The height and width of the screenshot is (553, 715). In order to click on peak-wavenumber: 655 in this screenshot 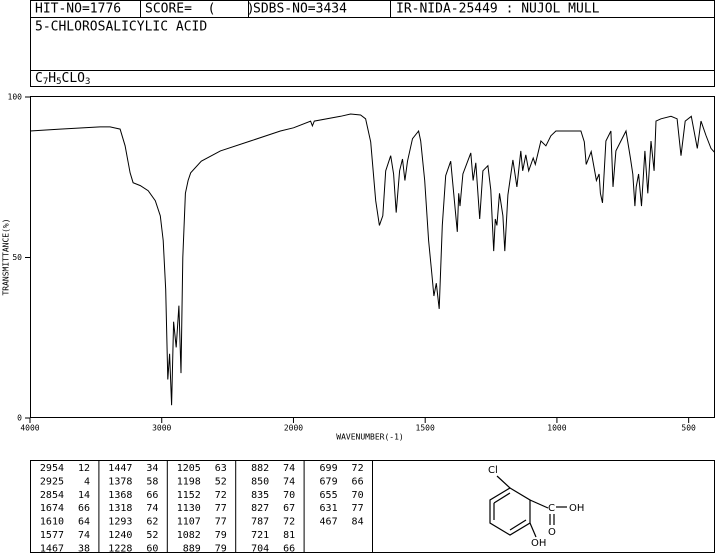, I will do `click(329, 495)`.